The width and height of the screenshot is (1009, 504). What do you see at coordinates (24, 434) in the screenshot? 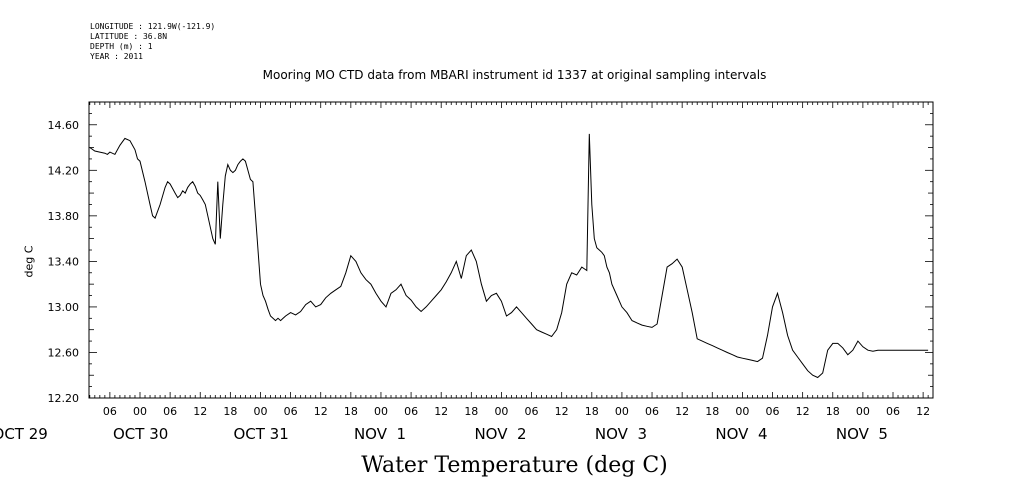
I see `x-date-label: OCT 29` at bounding box center [24, 434].